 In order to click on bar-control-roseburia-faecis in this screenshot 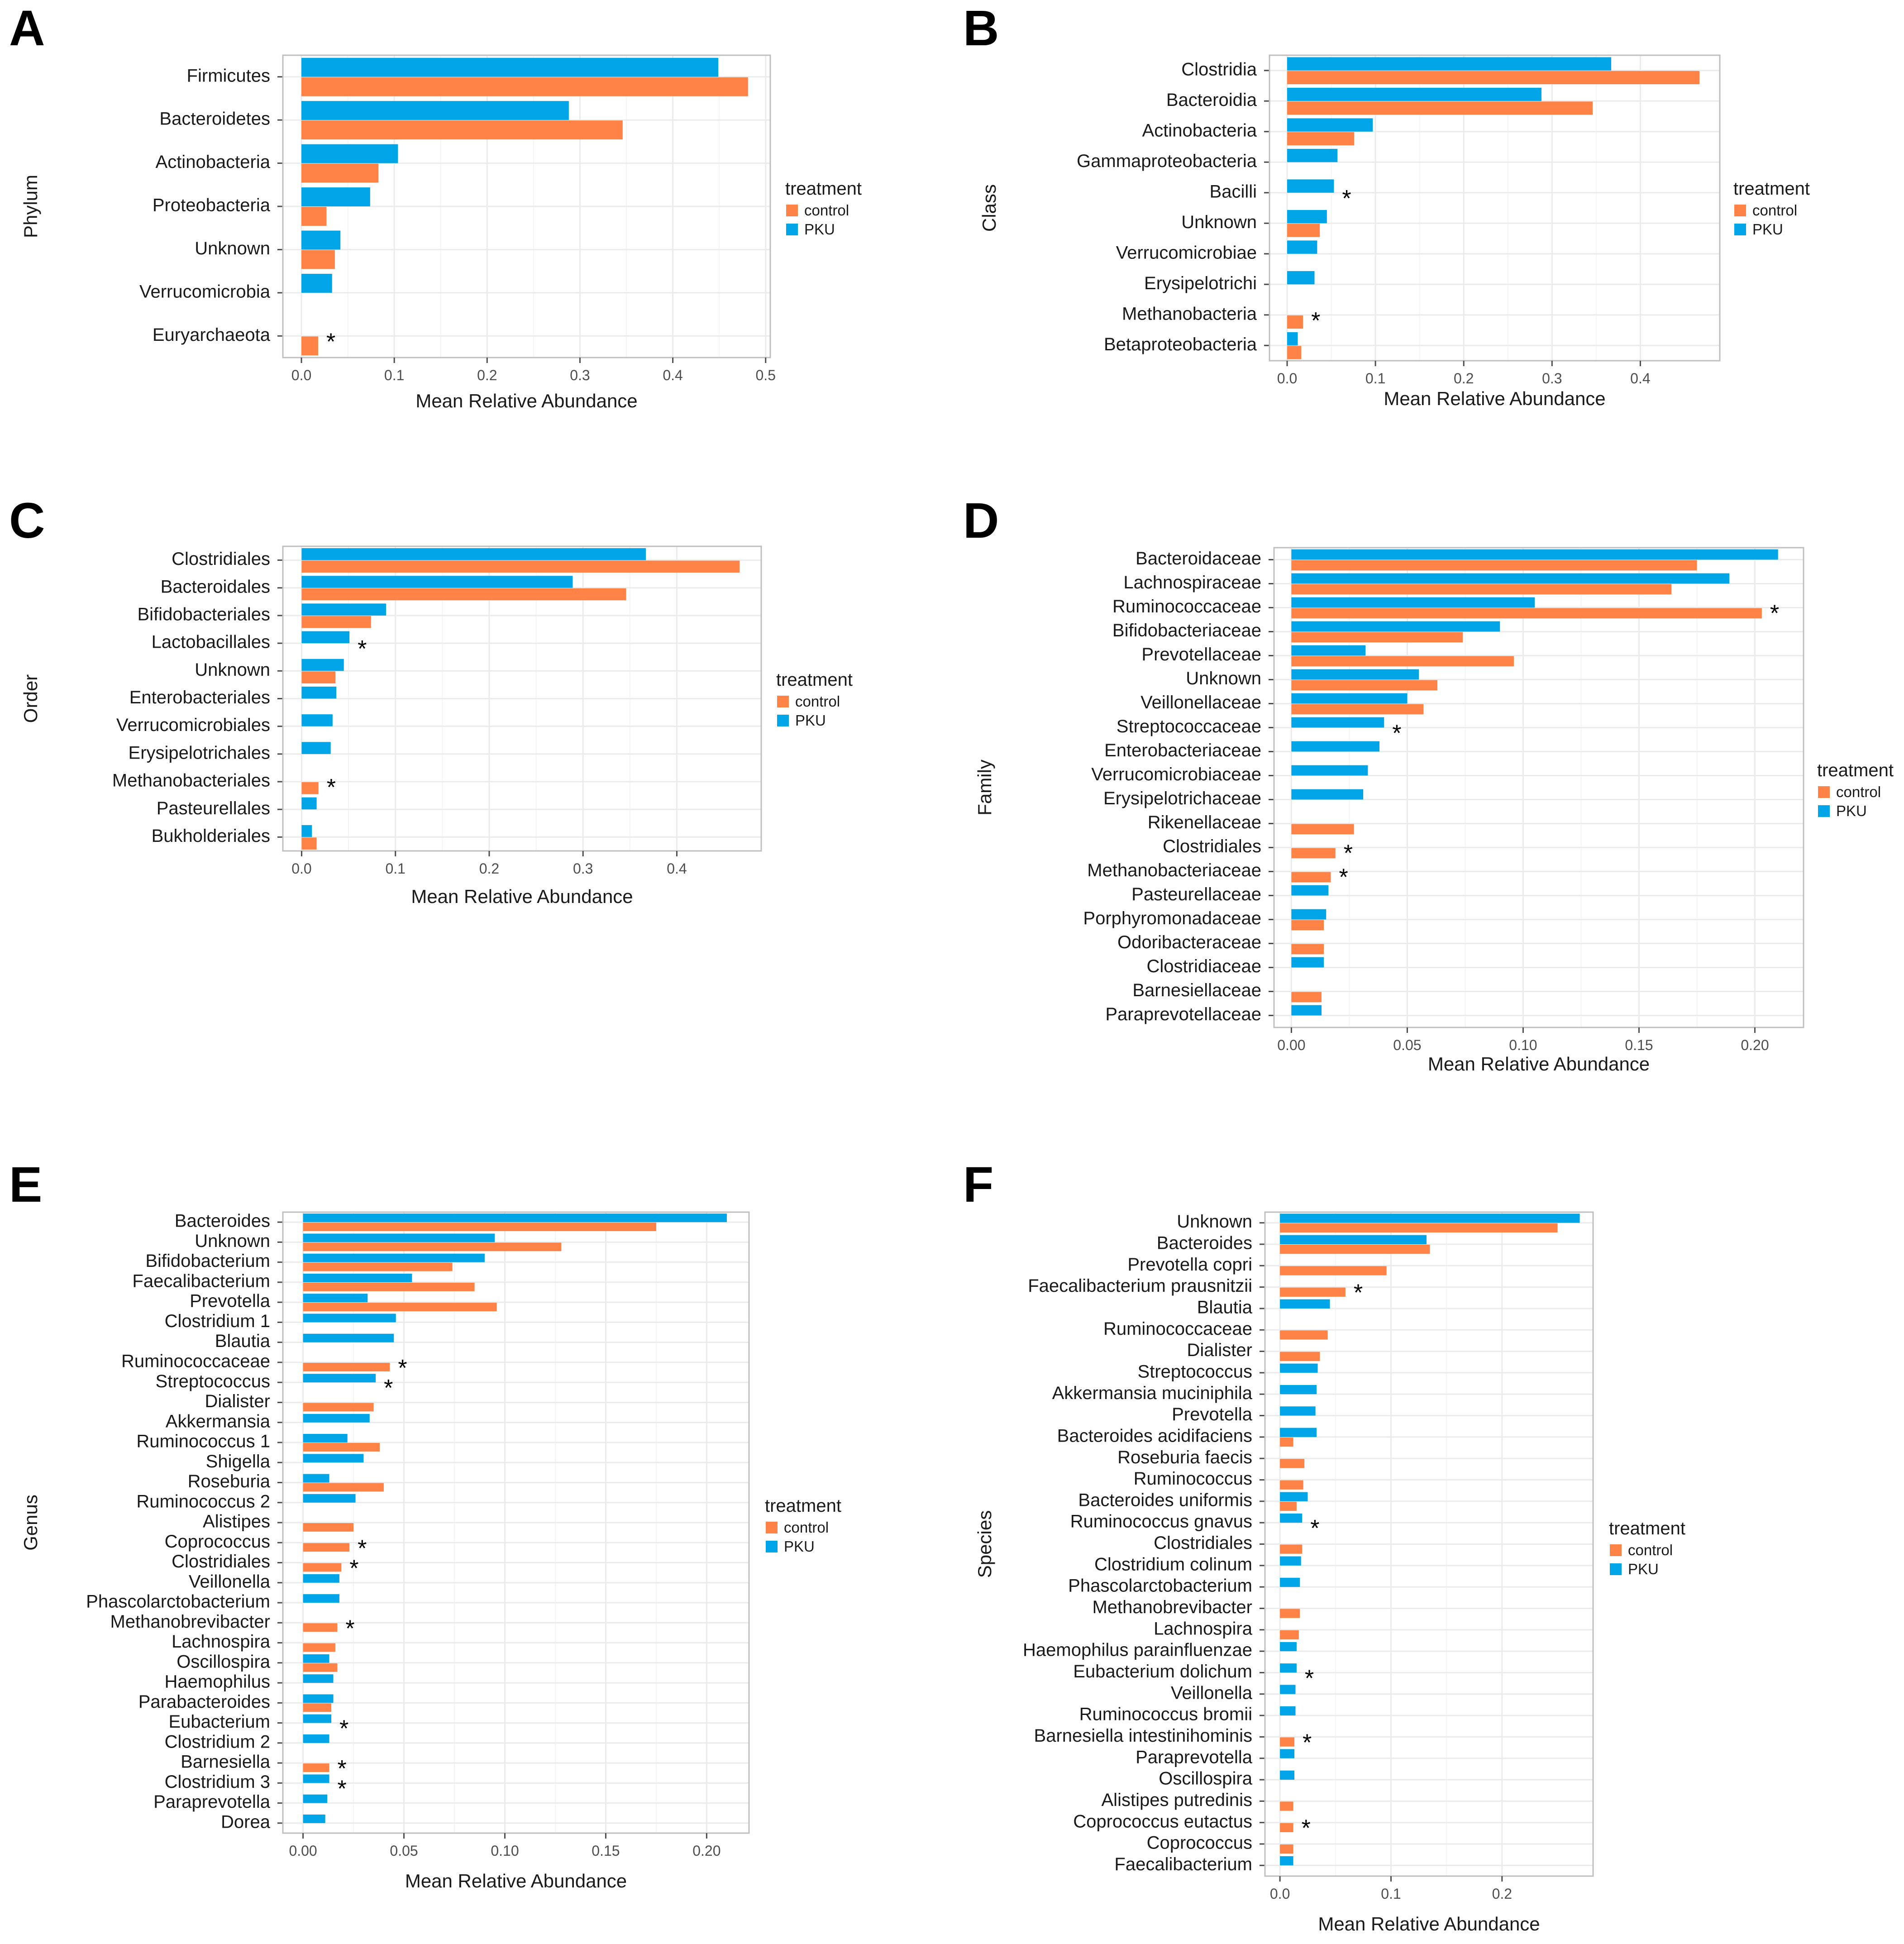, I will do `click(1292, 1463)`.